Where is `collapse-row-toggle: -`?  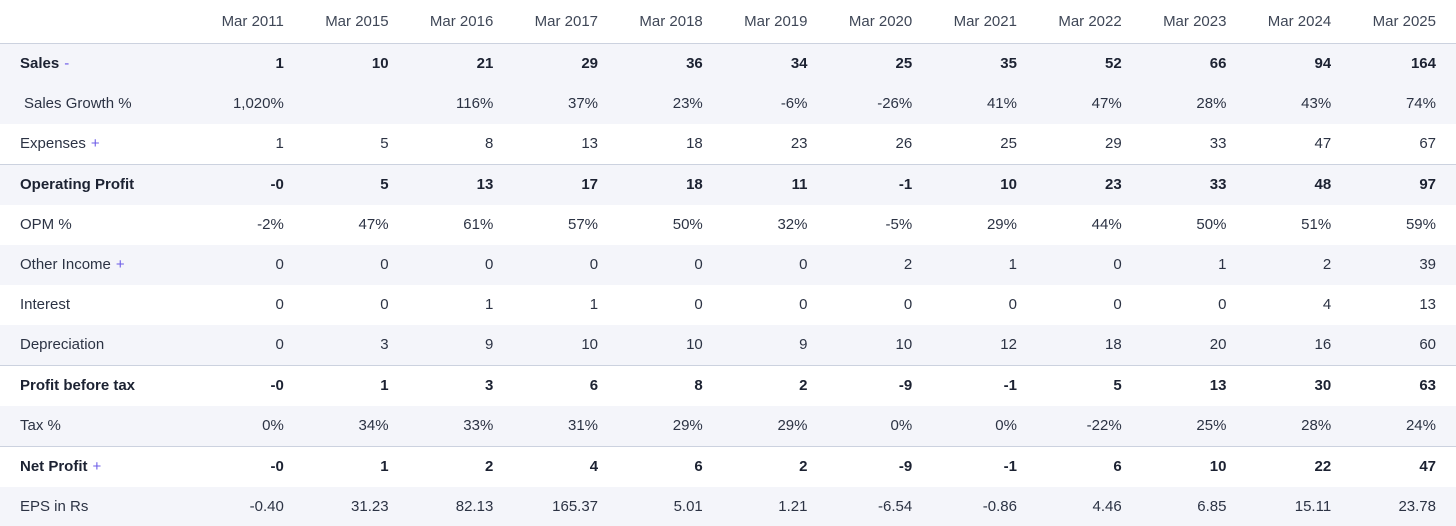
collapse-row-toggle: - is located at coordinates (67, 63).